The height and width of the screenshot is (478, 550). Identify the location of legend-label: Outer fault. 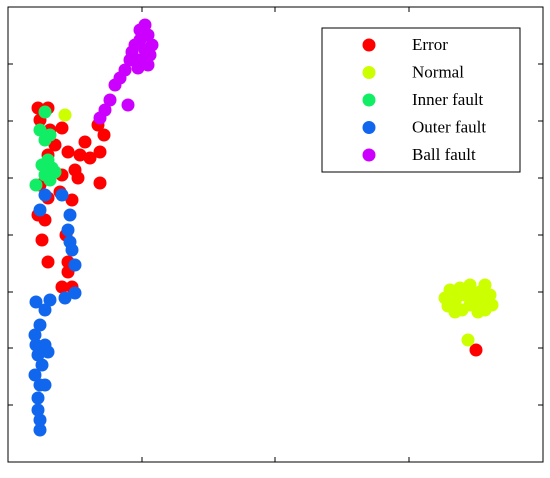
(449, 126).